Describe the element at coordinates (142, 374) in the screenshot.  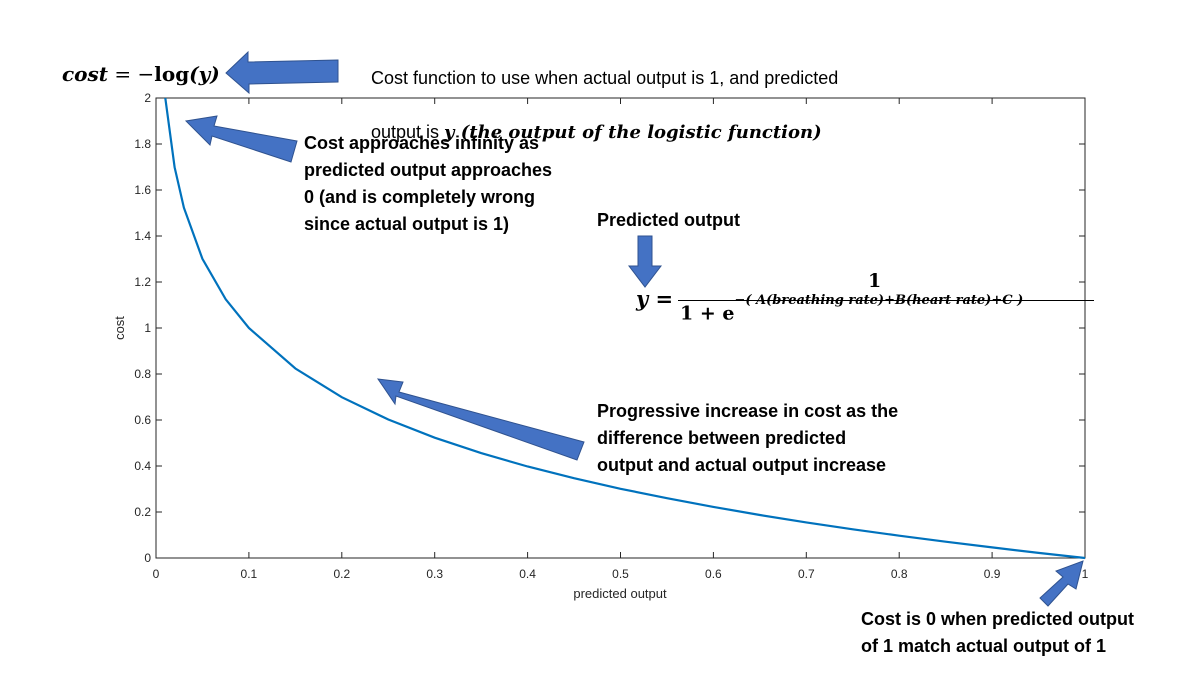
I see `y-tick-label: 0.8` at that location.